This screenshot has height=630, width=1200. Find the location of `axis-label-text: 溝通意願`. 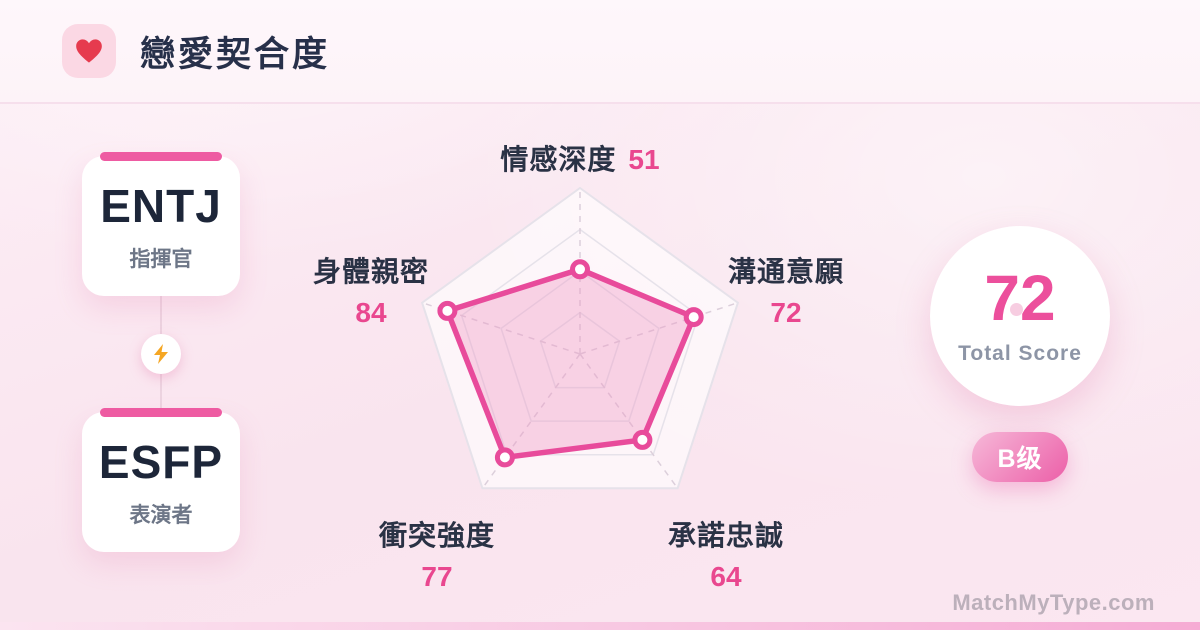

axis-label-text: 溝通意願 is located at coordinates (786, 271).